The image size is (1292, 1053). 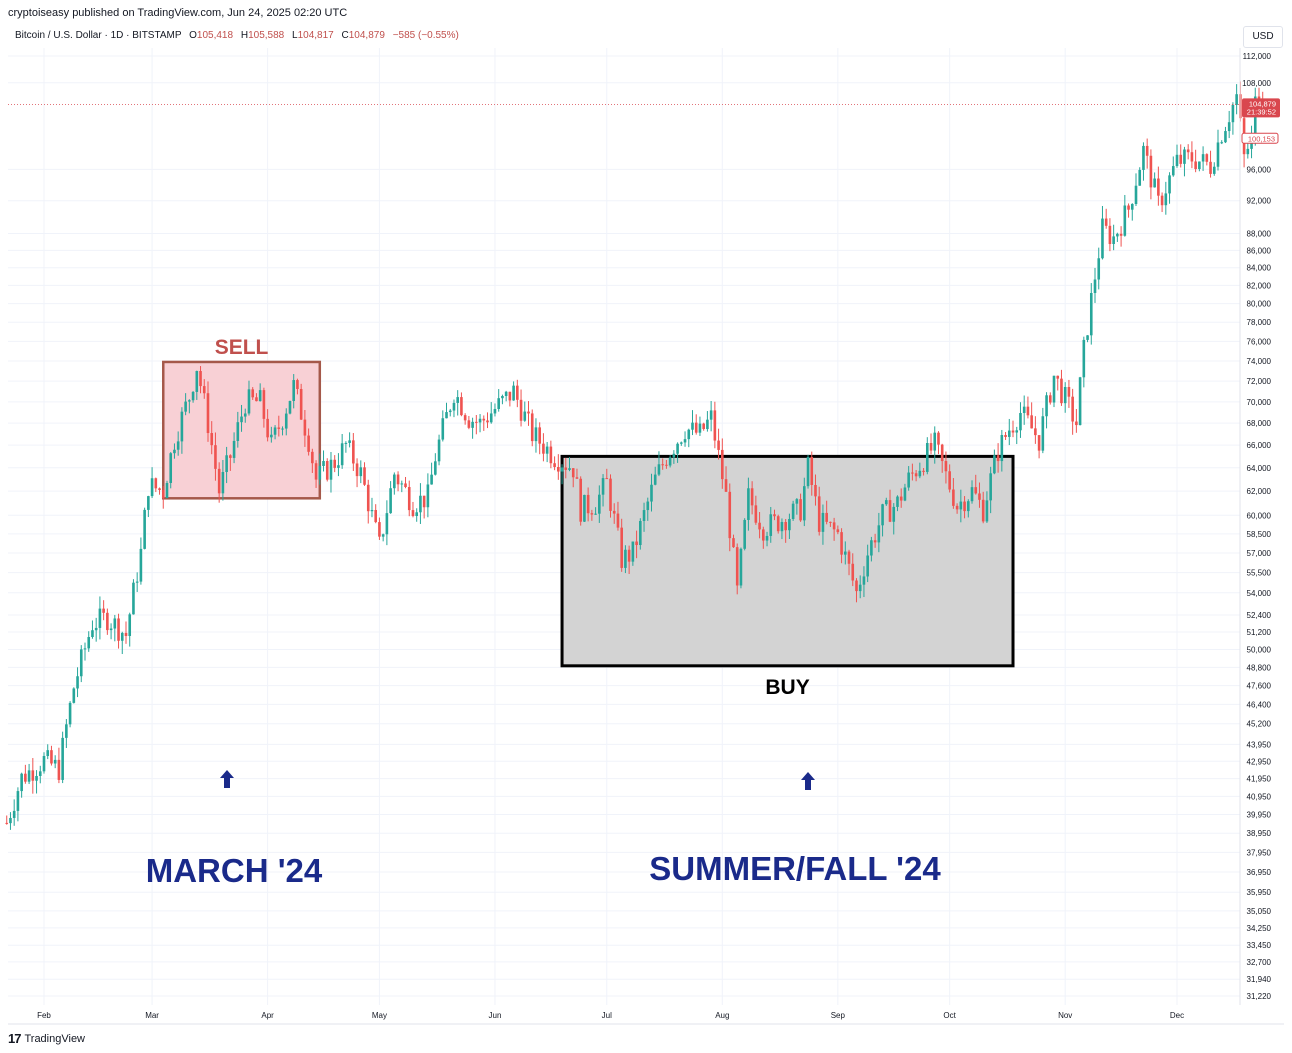 I want to click on currency-button: USD, so click(x=1263, y=37).